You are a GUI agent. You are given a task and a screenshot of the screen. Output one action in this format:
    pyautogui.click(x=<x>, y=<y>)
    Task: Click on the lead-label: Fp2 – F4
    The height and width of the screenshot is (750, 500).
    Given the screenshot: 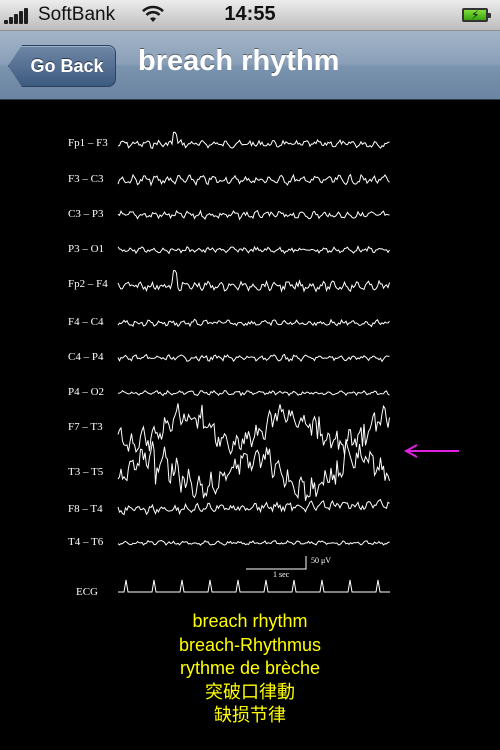 What is the action you would take?
    pyautogui.click(x=88, y=284)
    